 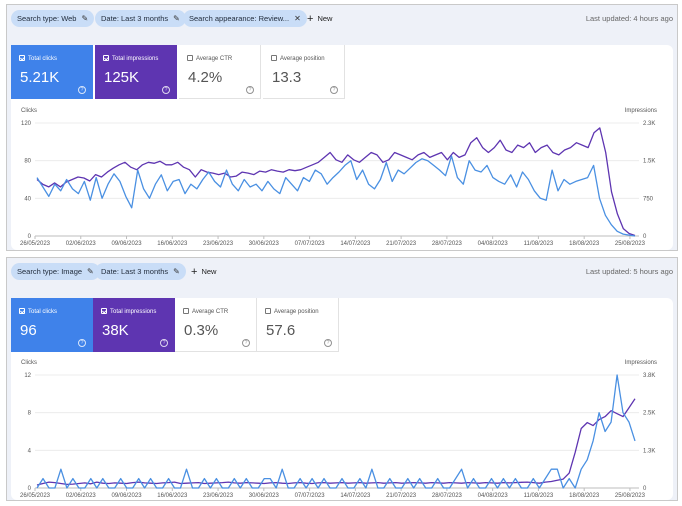 What do you see at coordinates (29, 363) in the screenshot?
I see `left-axis-title: Clicks` at bounding box center [29, 363].